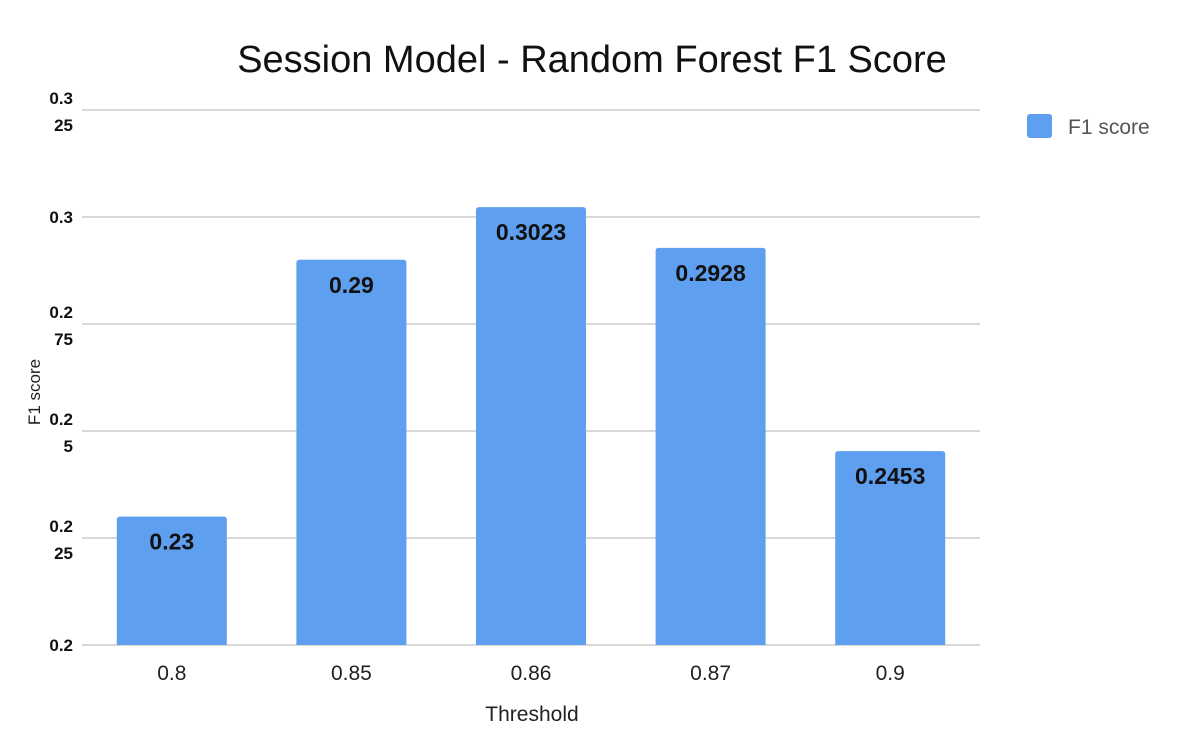 Image resolution: width=1200 pixels, height=742 pixels. Describe the element at coordinates (34, 392) in the screenshot. I see `y-axis-label: F1 score` at that location.